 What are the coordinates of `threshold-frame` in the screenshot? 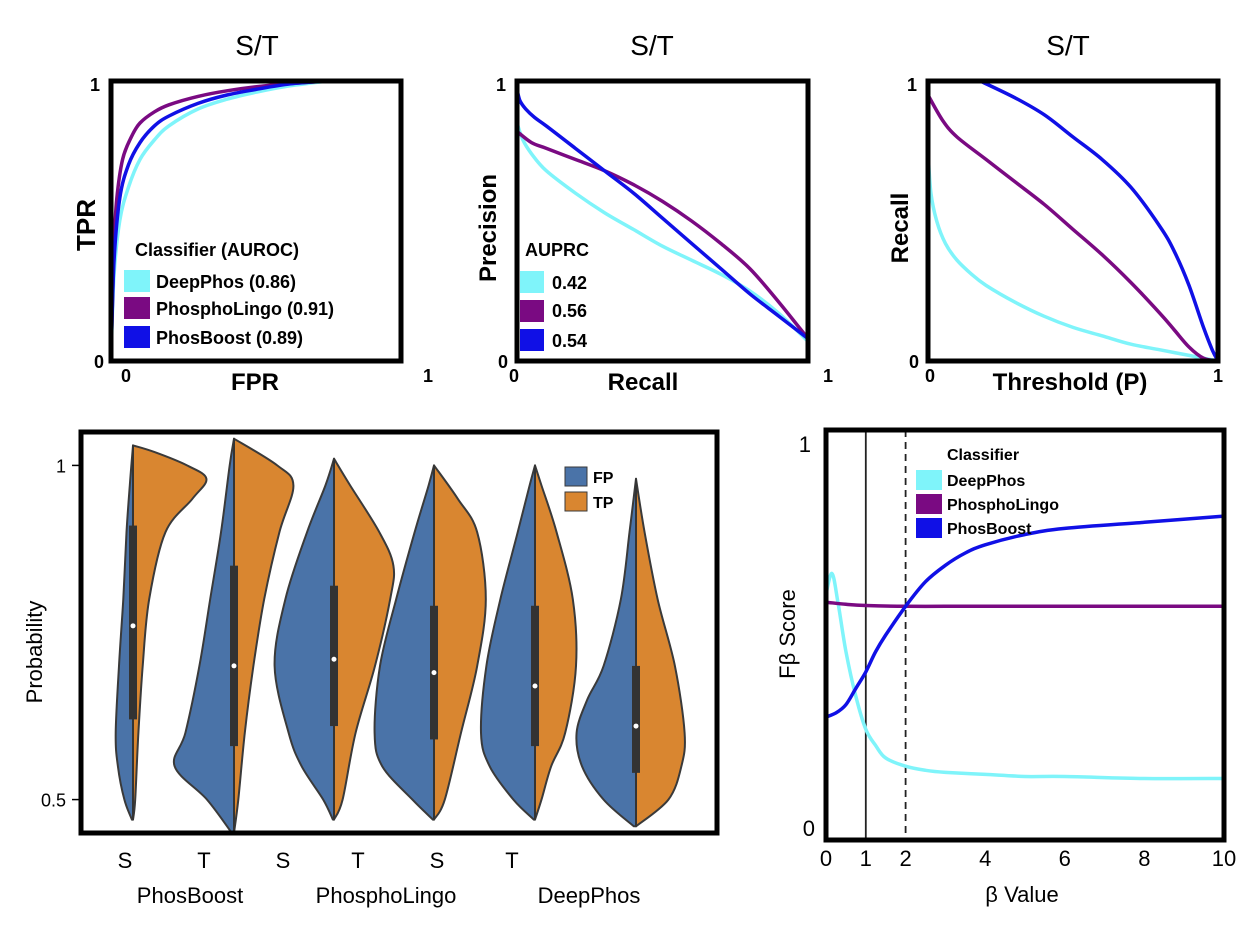 It's located at (1073, 221).